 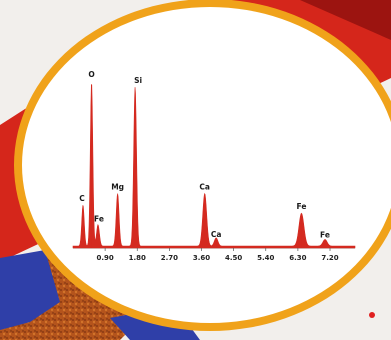 I want to click on x-tick-label: 6.30, so click(x=297, y=258).